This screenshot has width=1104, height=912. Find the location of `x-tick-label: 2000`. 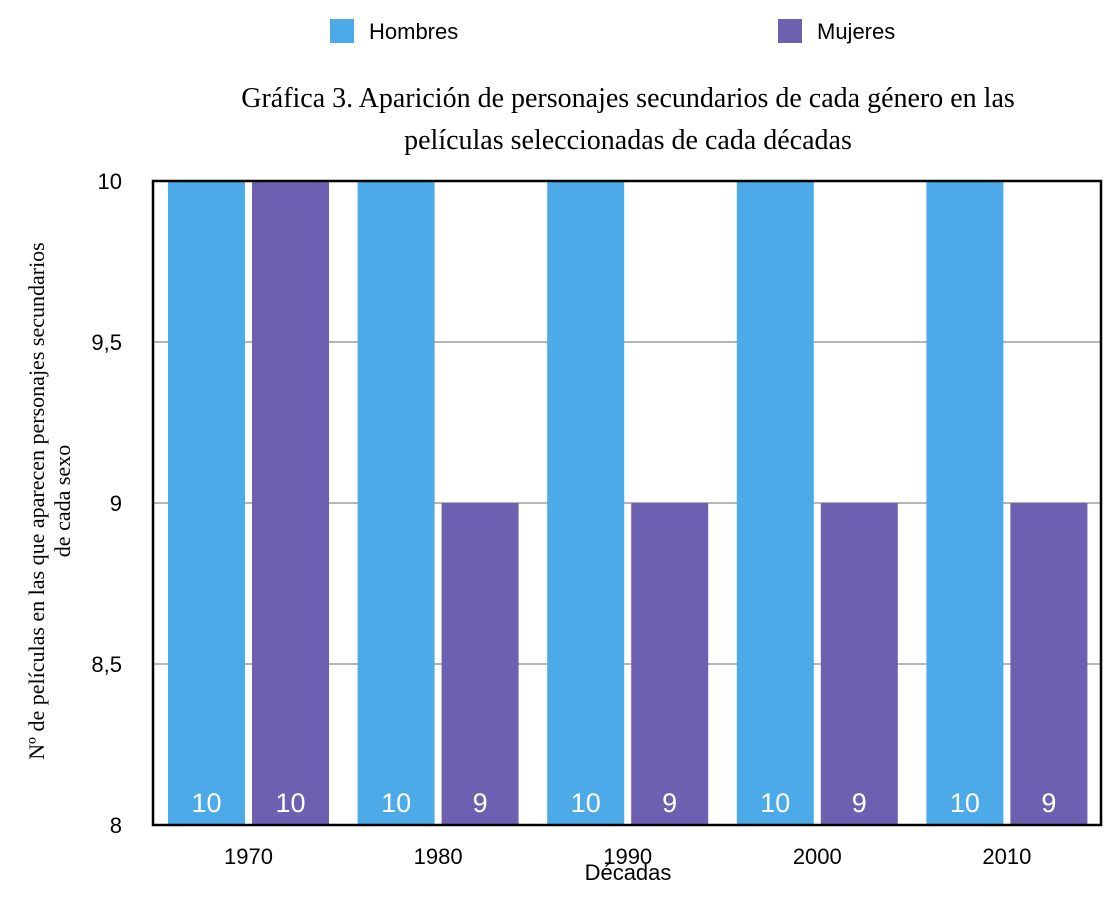

x-tick-label: 2000 is located at coordinates (817, 856).